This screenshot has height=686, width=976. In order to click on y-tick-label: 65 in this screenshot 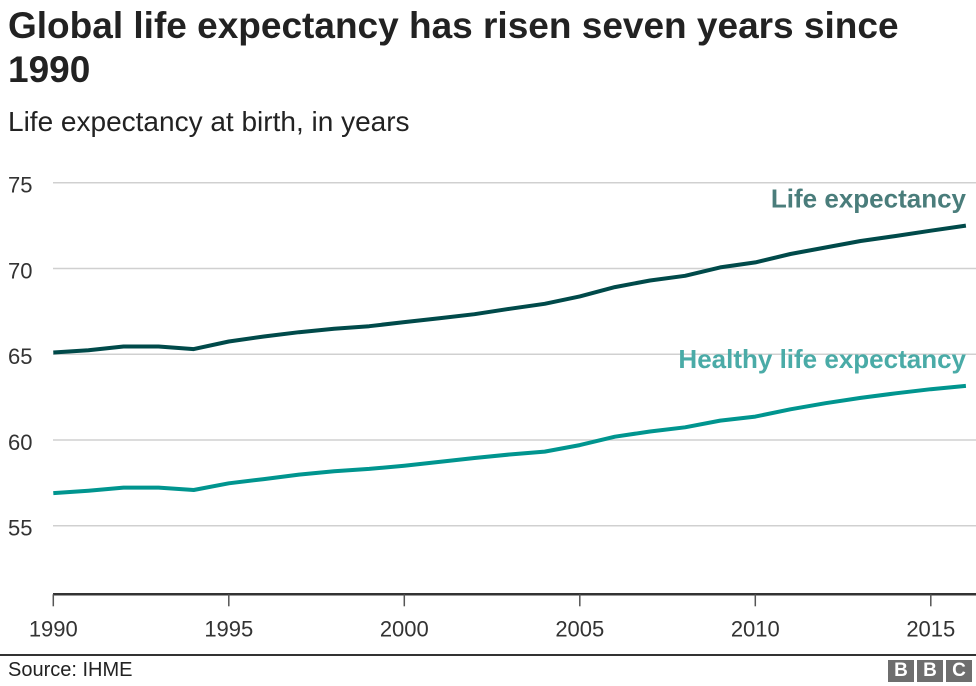, I will do `click(20, 356)`.